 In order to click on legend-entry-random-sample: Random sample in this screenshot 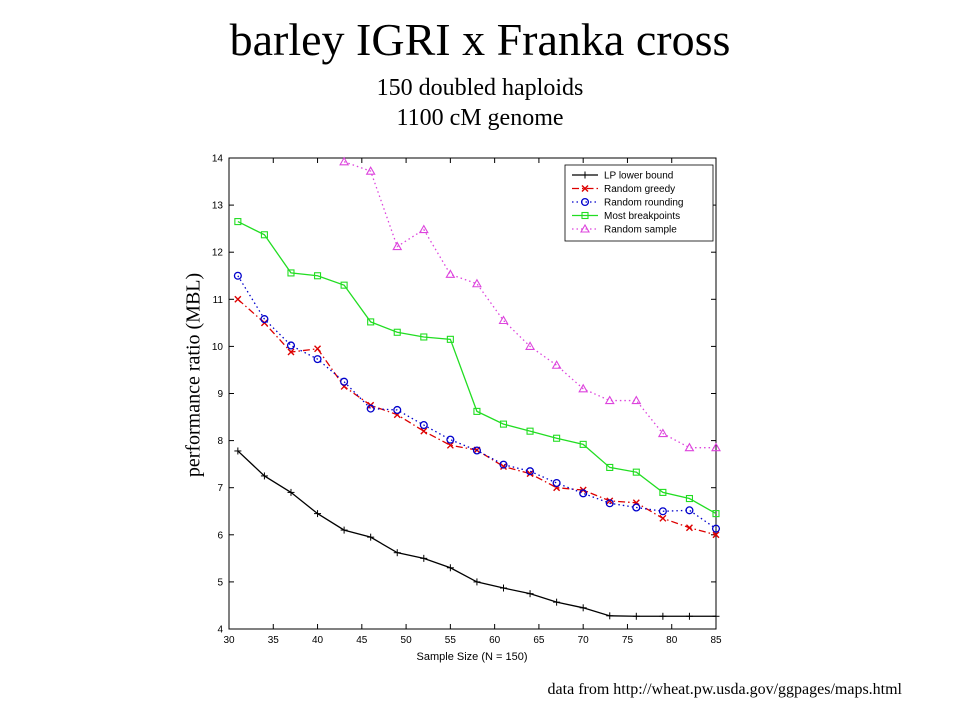, I will do `click(624, 229)`.